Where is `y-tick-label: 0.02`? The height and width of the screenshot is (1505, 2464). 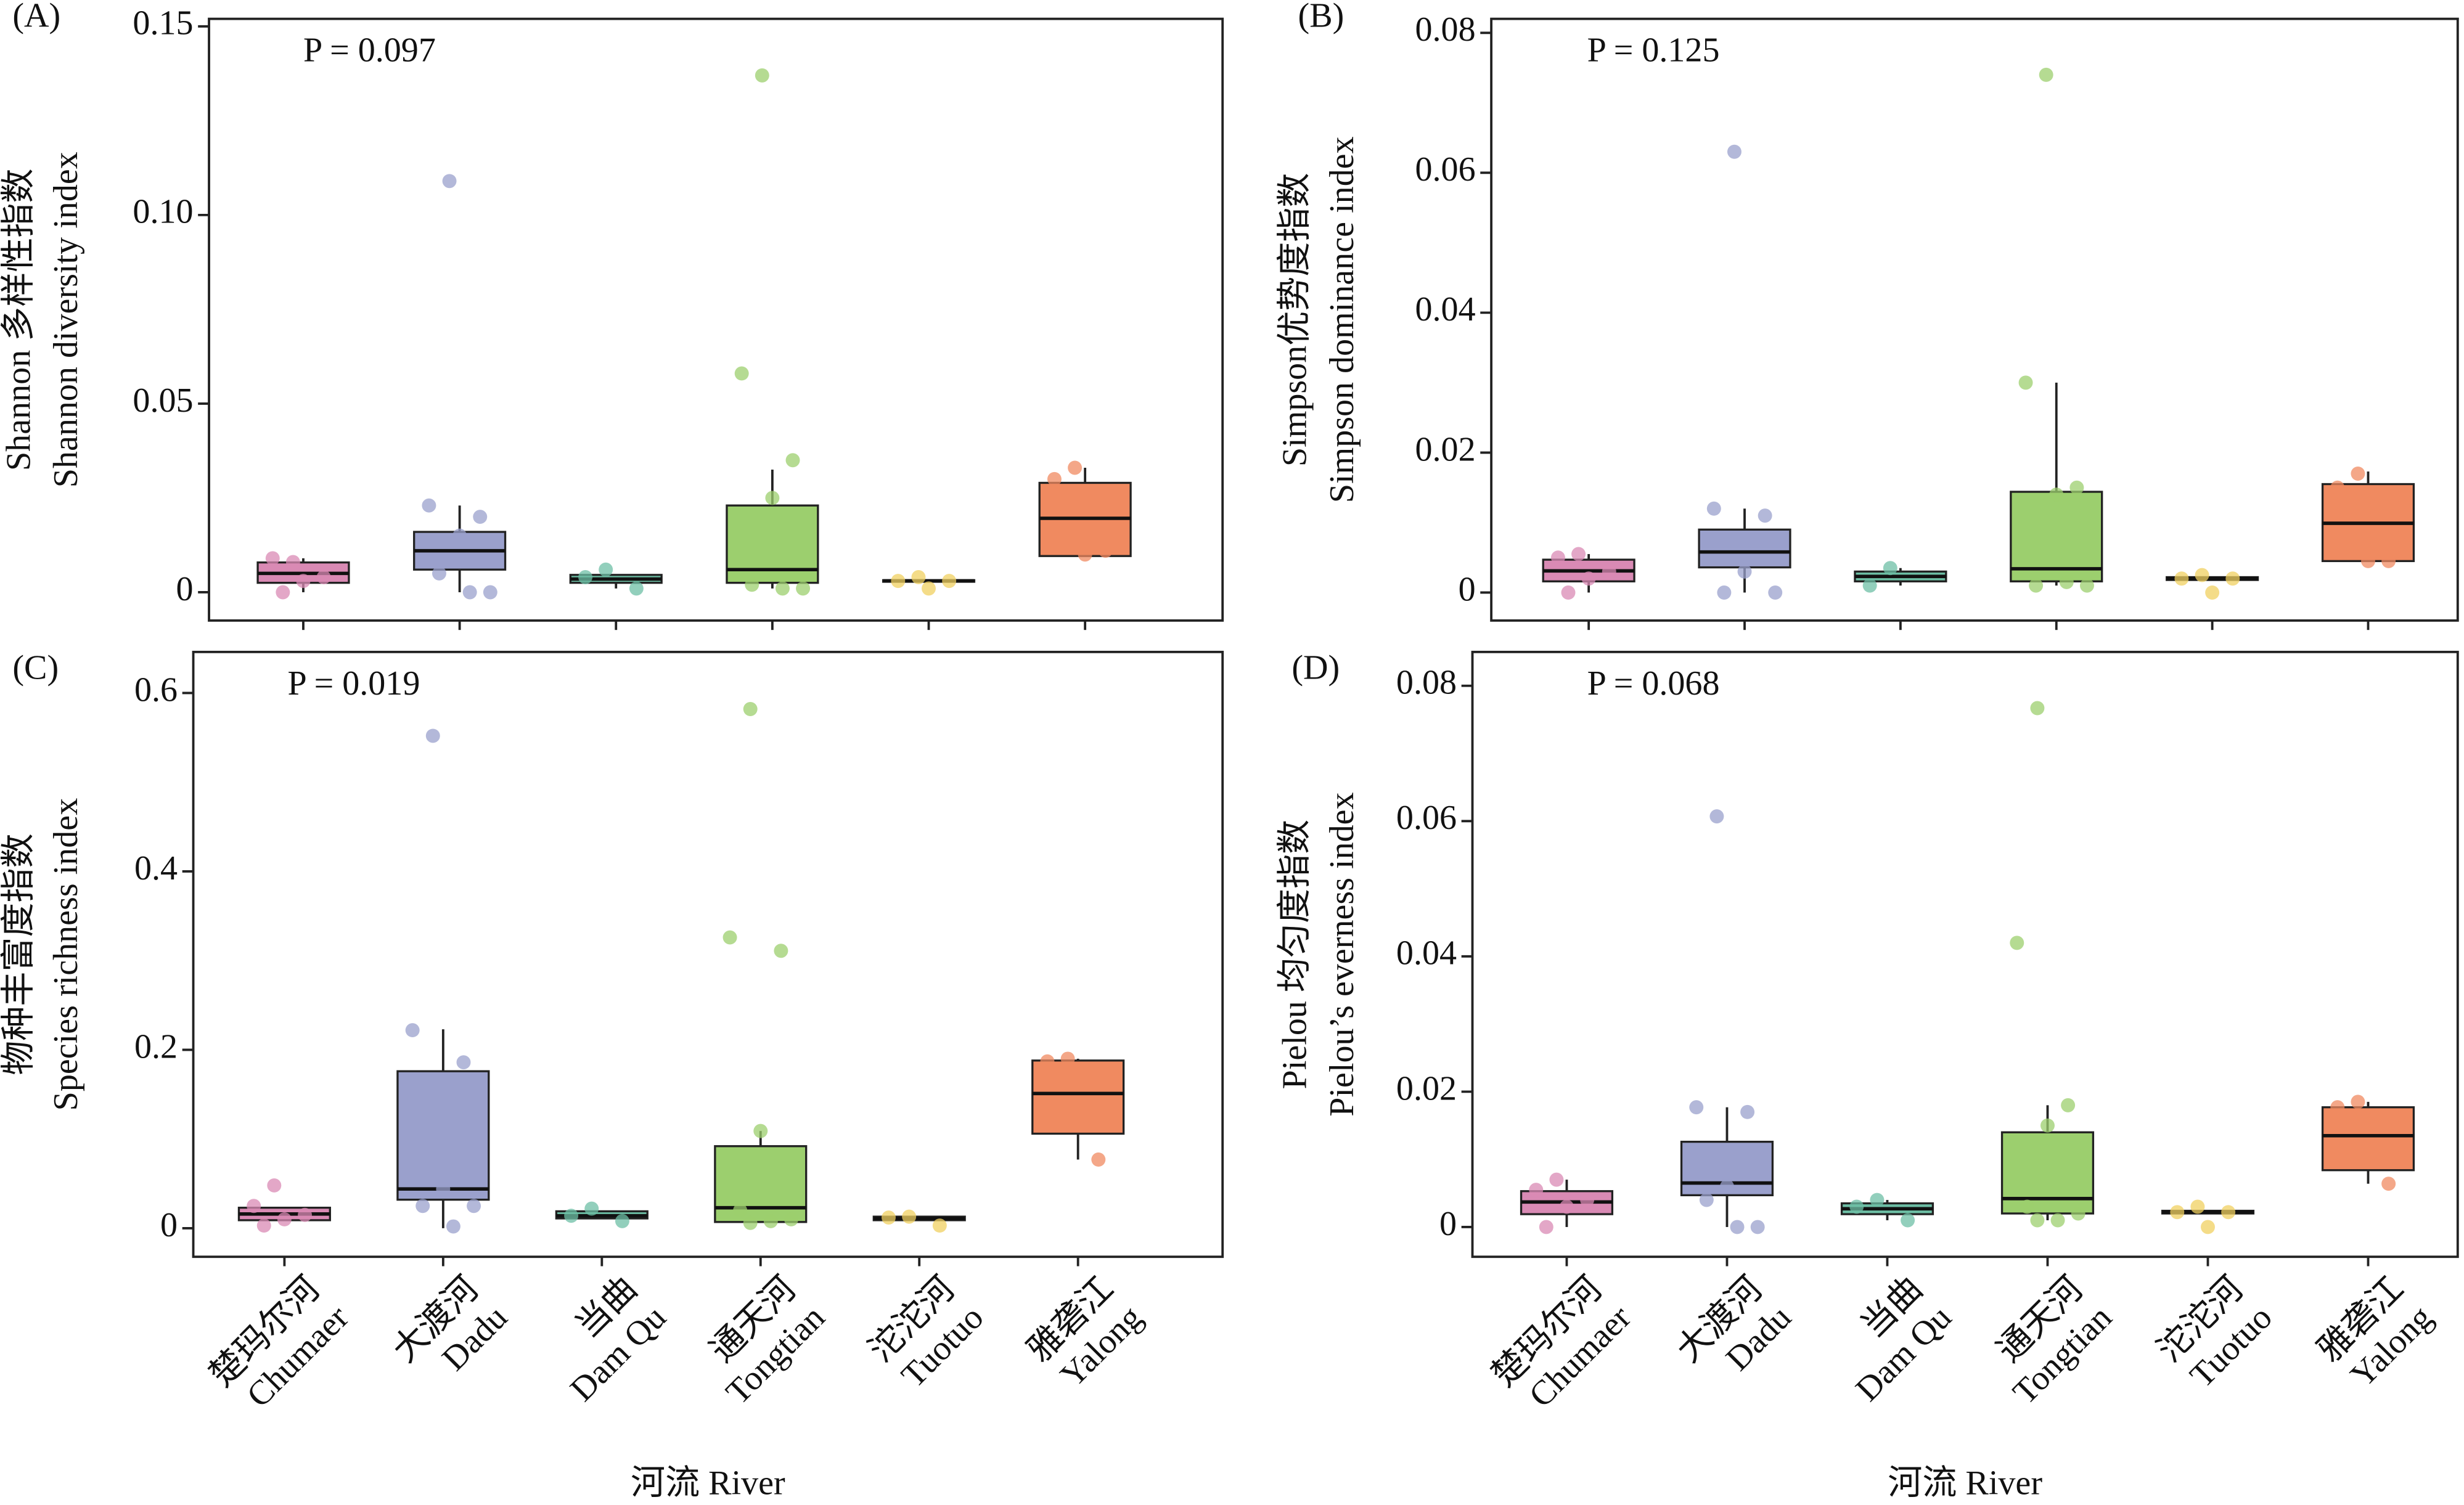 y-tick-label: 0.02 is located at coordinates (1426, 1088).